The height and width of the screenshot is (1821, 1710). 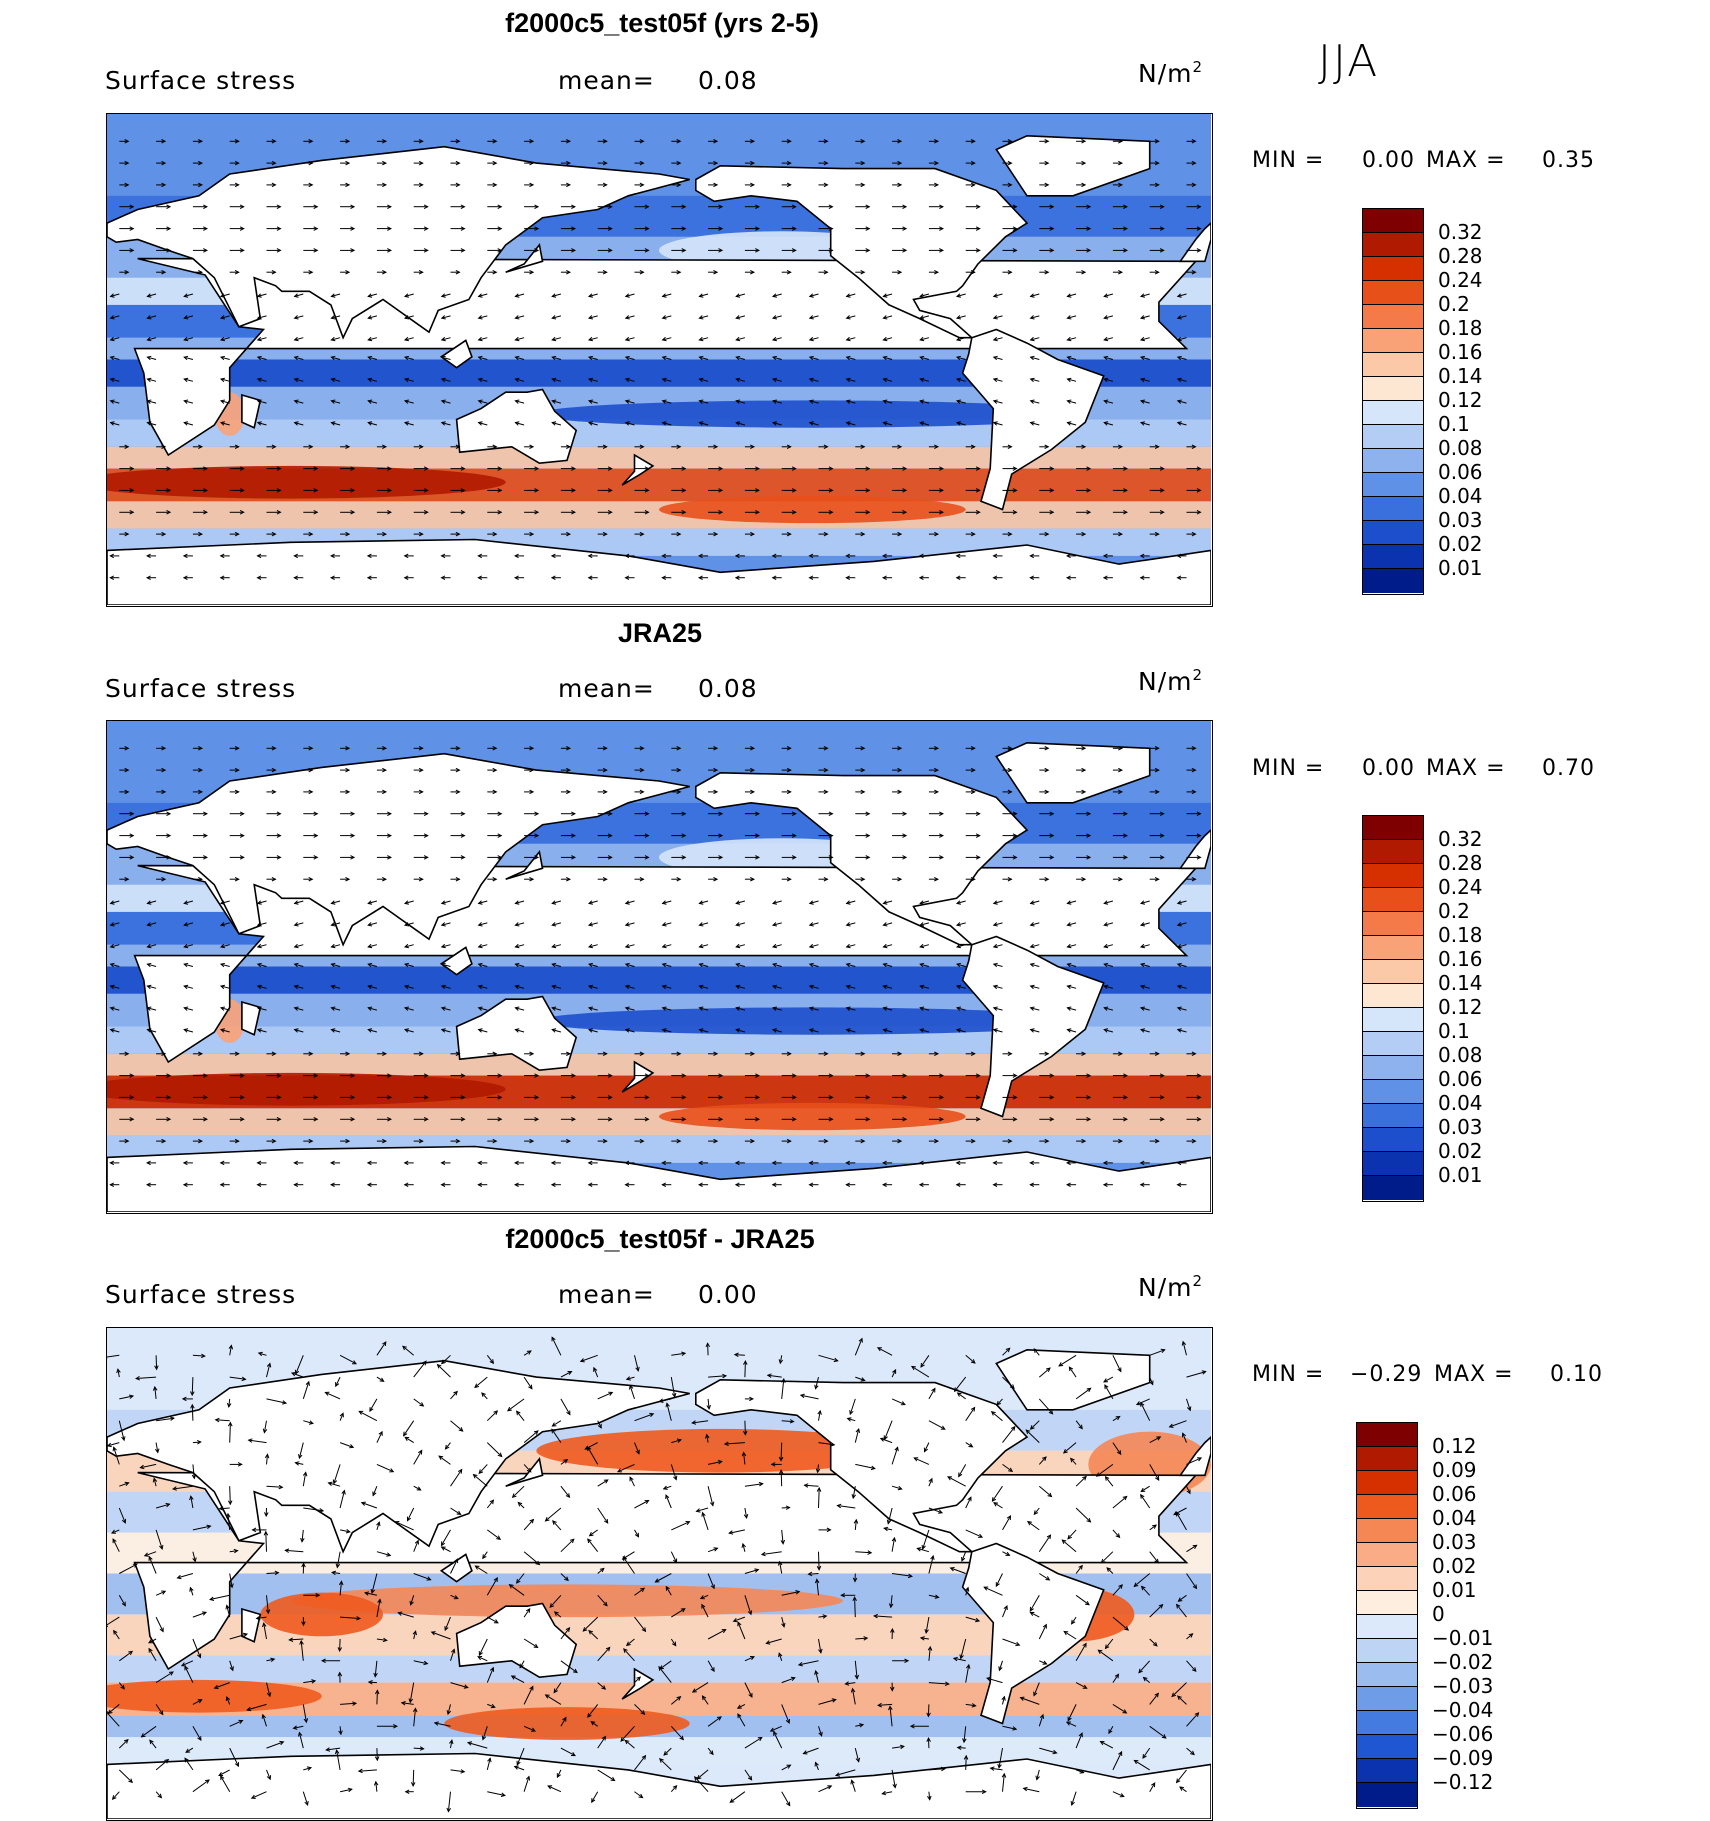 What do you see at coordinates (1454, 1590) in the screenshot?
I see `colorbar-tick-label: 0.01` at bounding box center [1454, 1590].